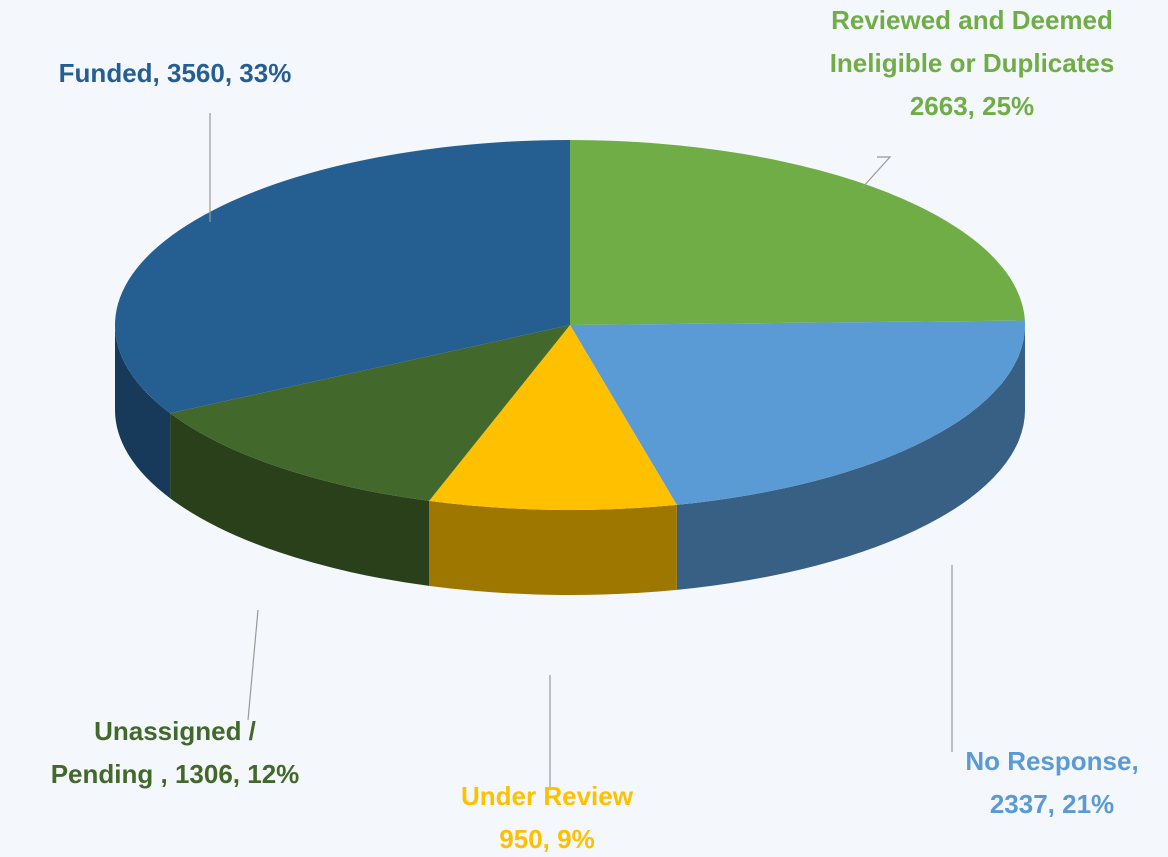 Image resolution: width=1168 pixels, height=857 pixels. Describe the element at coordinates (972, 106) in the screenshot. I see `data-label: 2663, 25%` at that location.